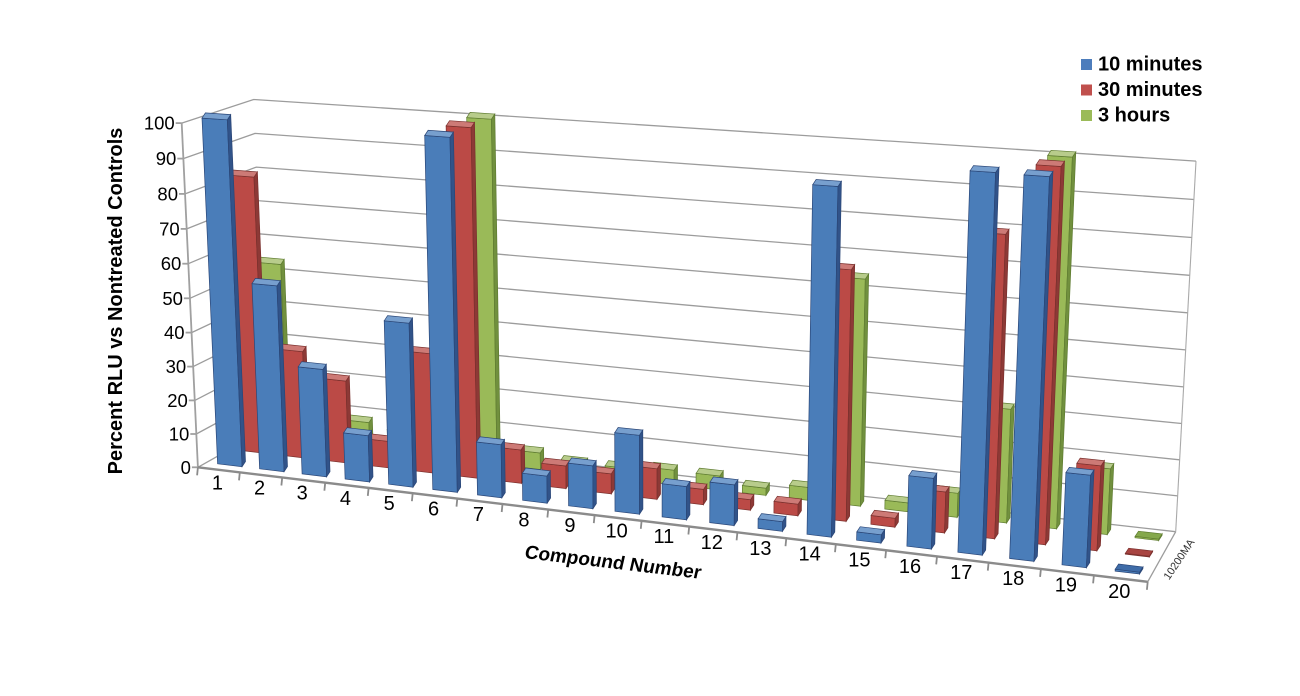 This screenshot has width=1300, height=696. I want to click on svg-text: 15, so click(859, 561).